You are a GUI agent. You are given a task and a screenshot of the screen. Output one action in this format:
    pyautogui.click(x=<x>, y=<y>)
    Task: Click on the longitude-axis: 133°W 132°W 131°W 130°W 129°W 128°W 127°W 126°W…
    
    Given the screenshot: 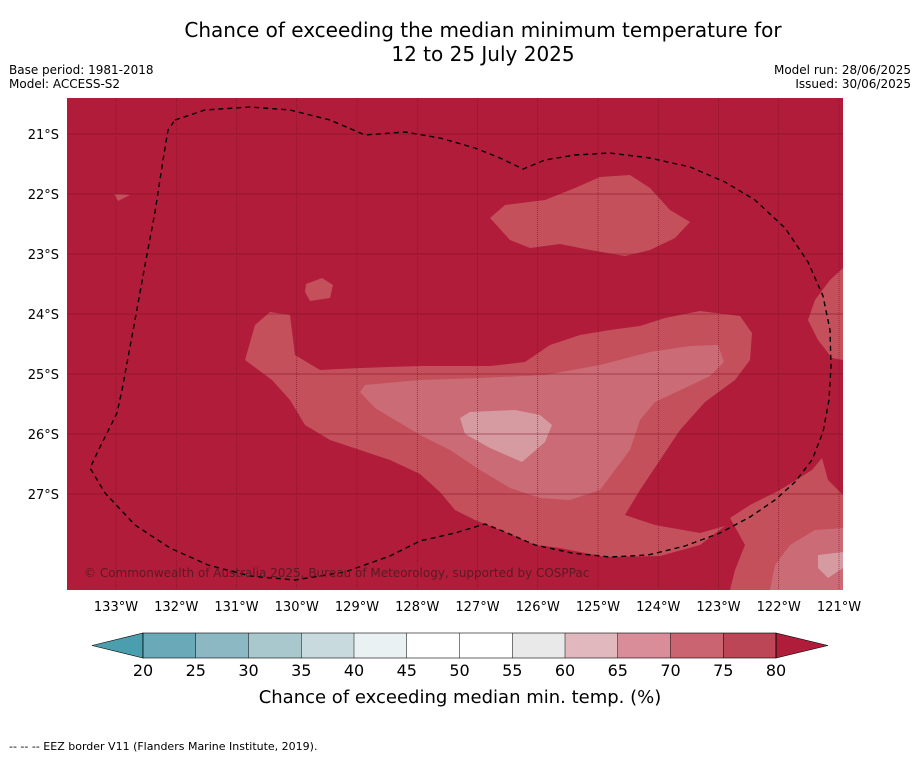 What is the action you would take?
    pyautogui.click(x=477, y=607)
    